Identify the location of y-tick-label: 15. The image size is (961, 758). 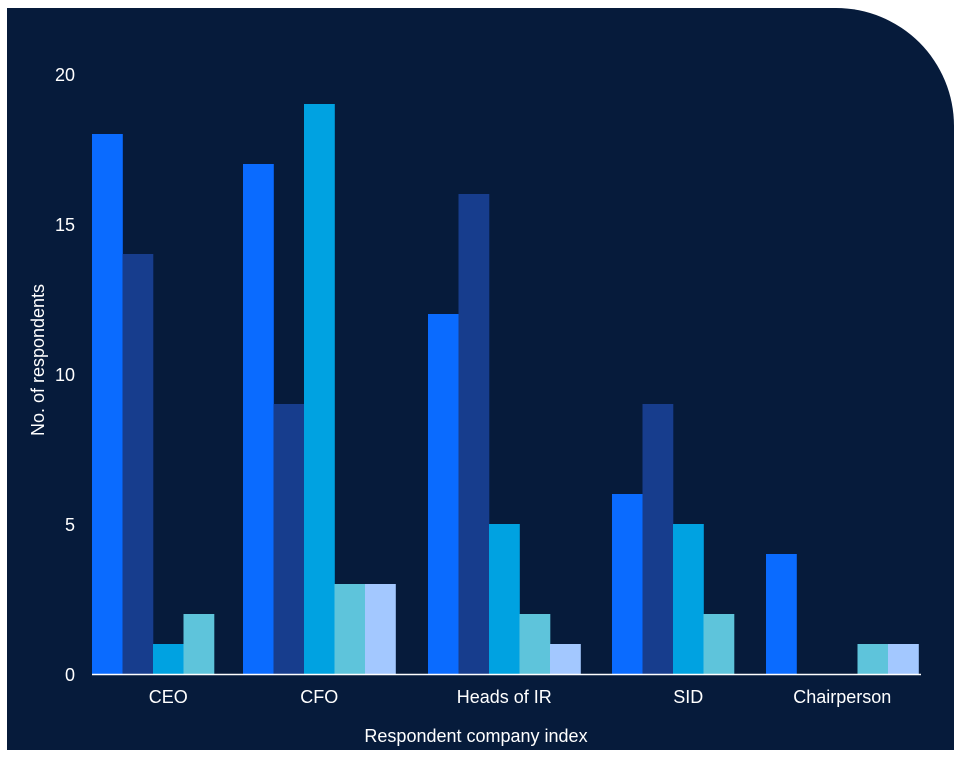
(65, 225).